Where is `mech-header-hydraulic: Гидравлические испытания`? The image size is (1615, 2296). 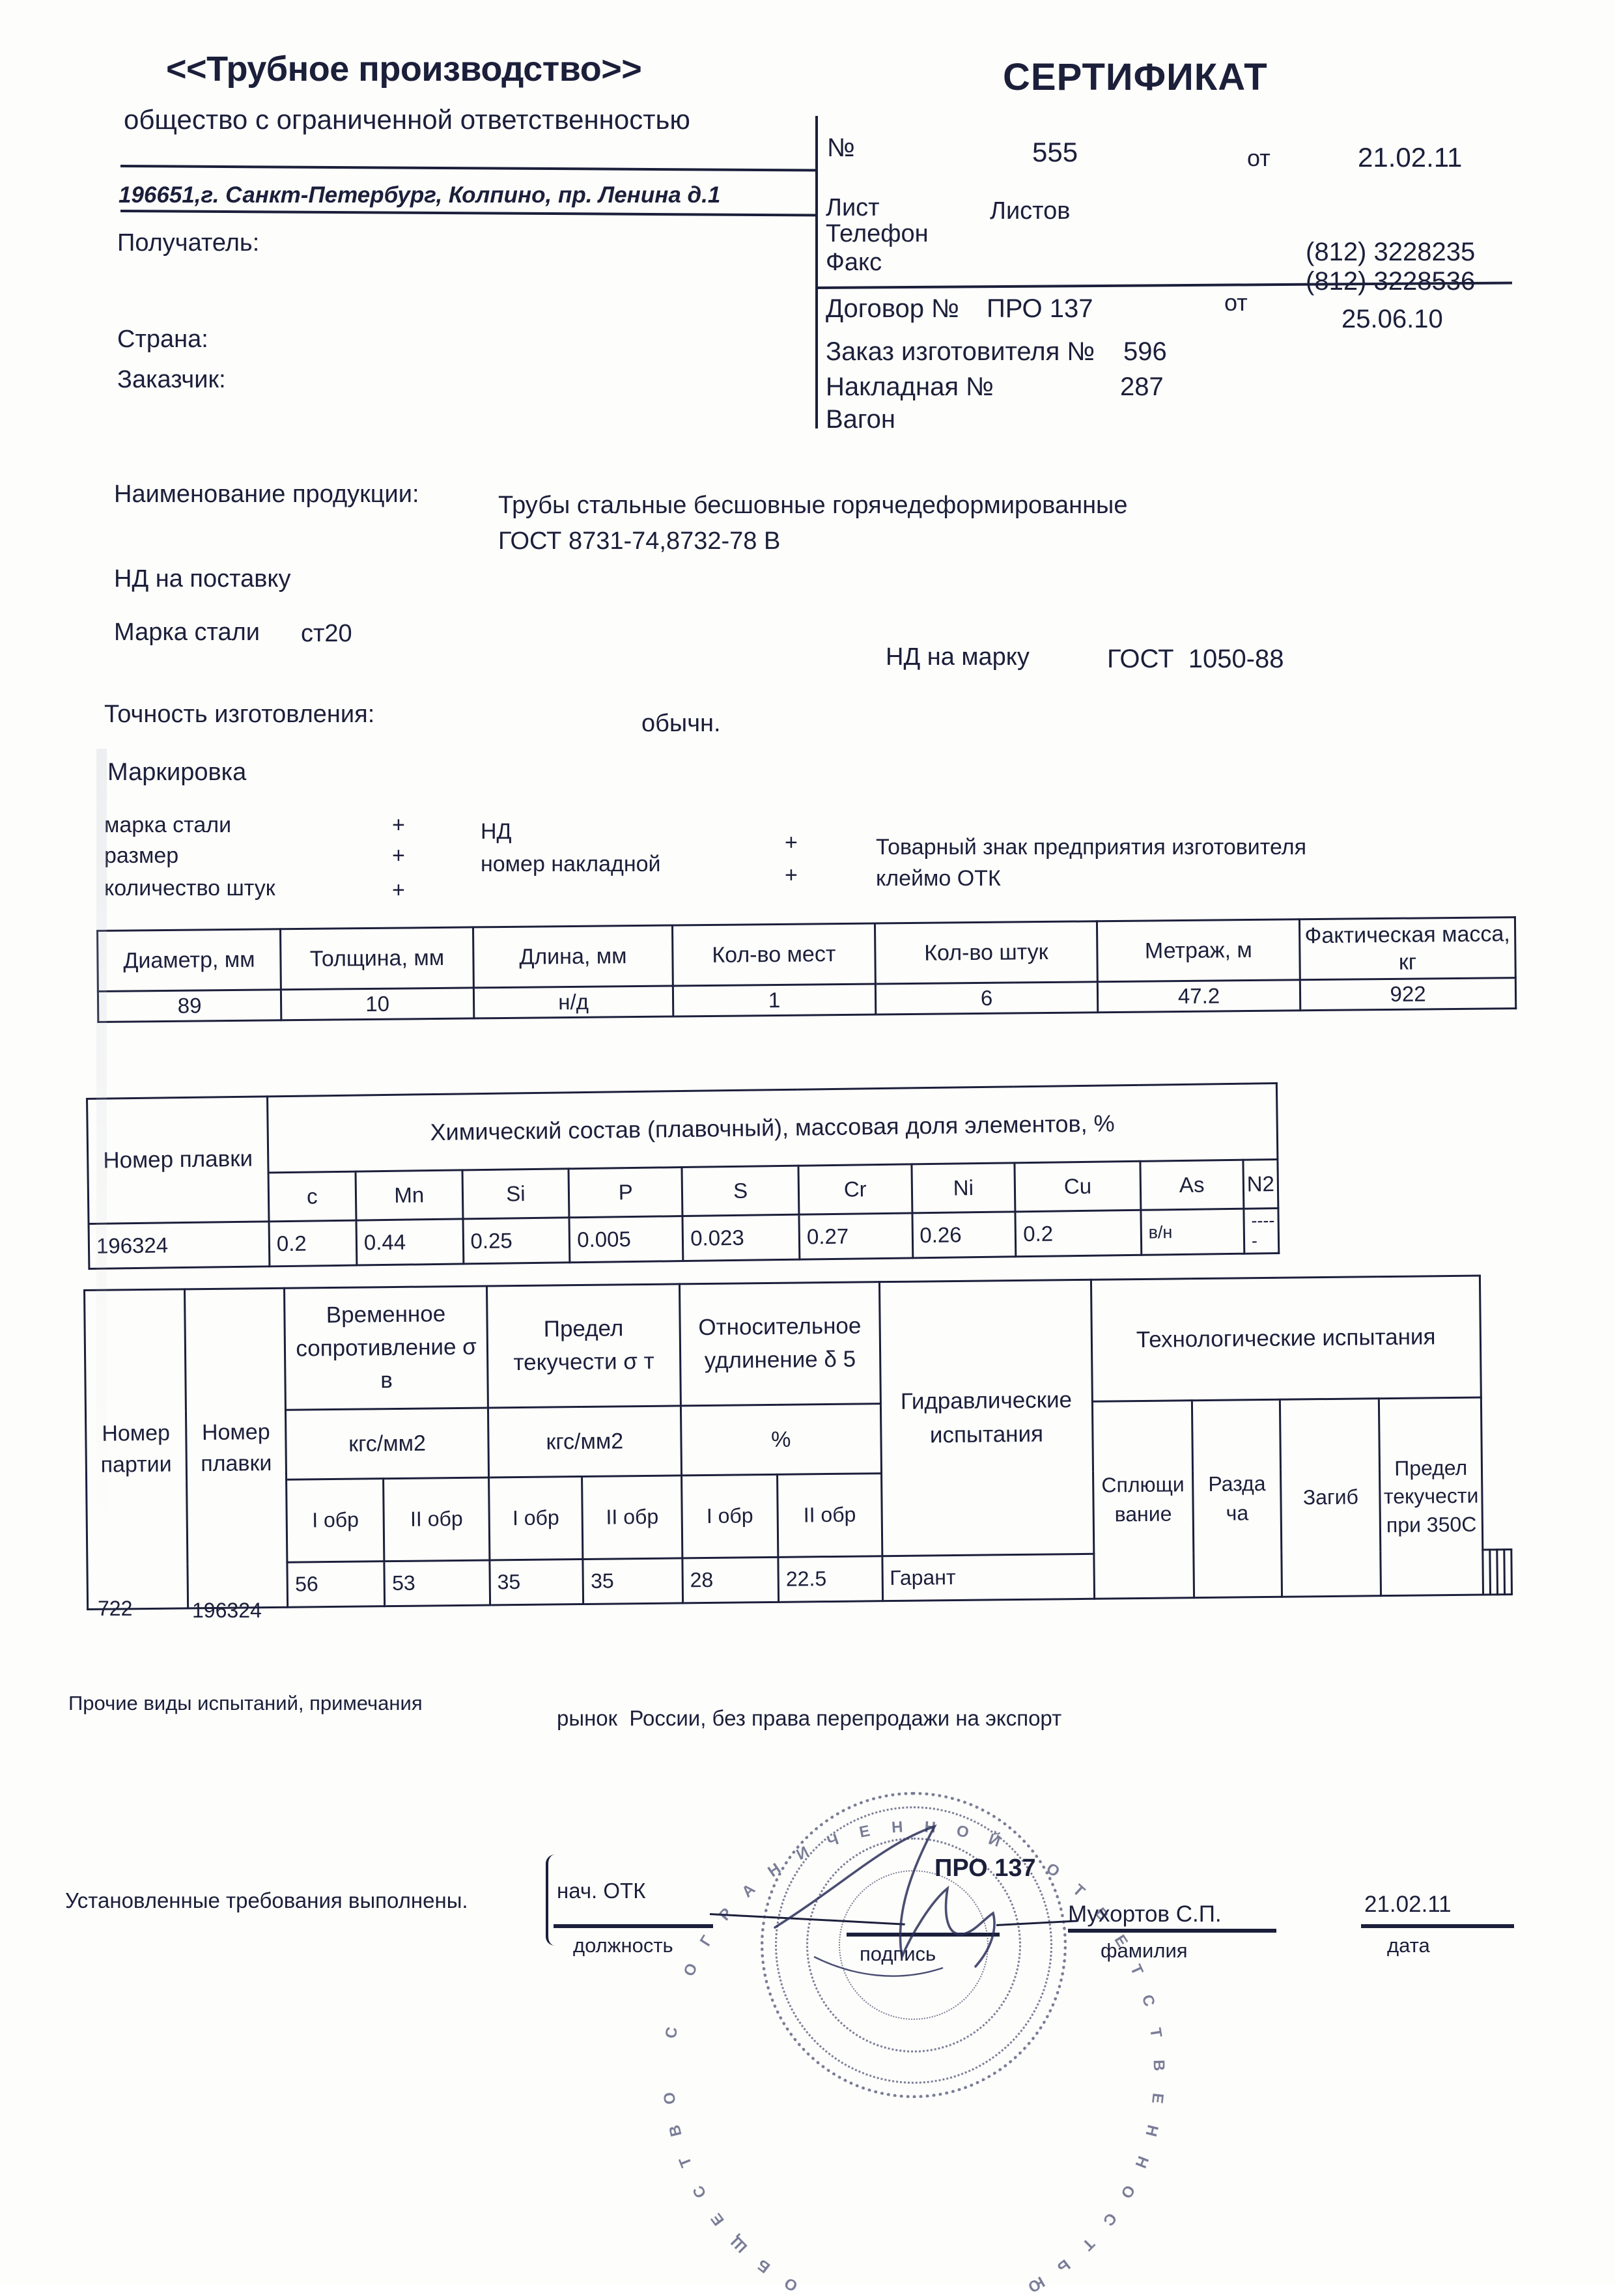 mech-header-hydraulic: Гидравлические испытания is located at coordinates (986, 1418).